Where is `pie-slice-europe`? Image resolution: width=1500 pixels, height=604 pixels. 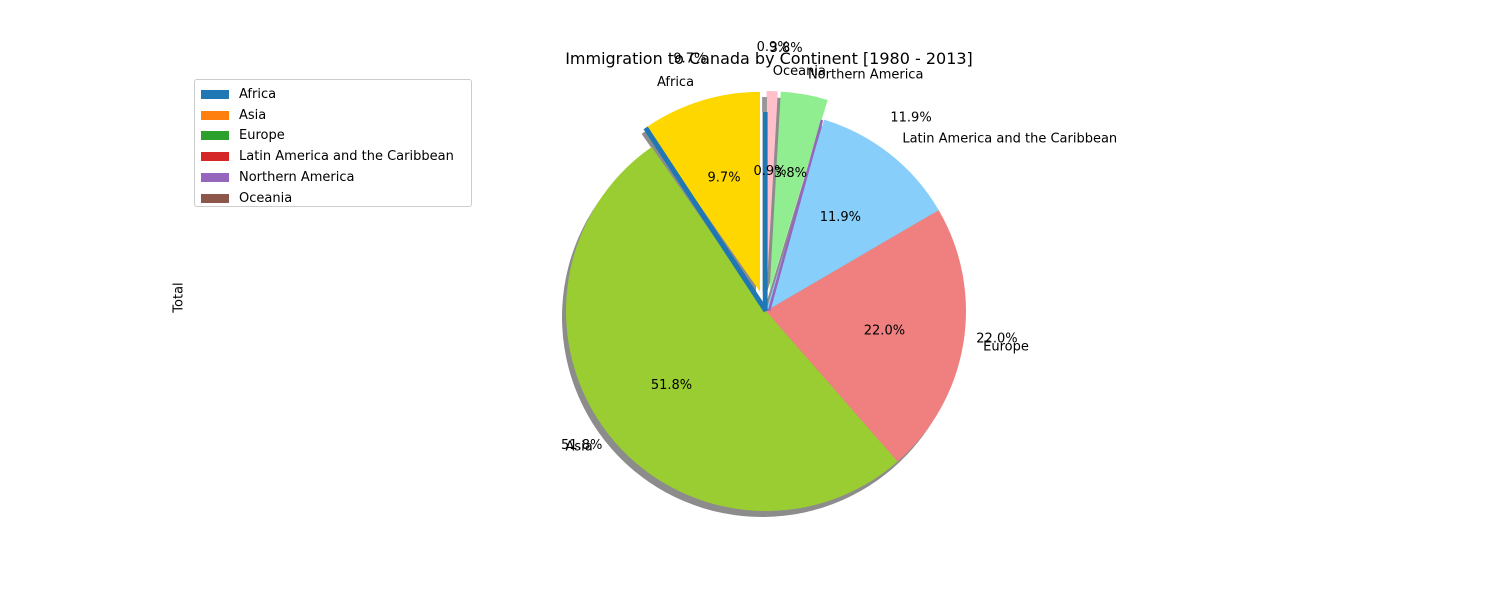 pie-slice-europe is located at coordinates (866, 336).